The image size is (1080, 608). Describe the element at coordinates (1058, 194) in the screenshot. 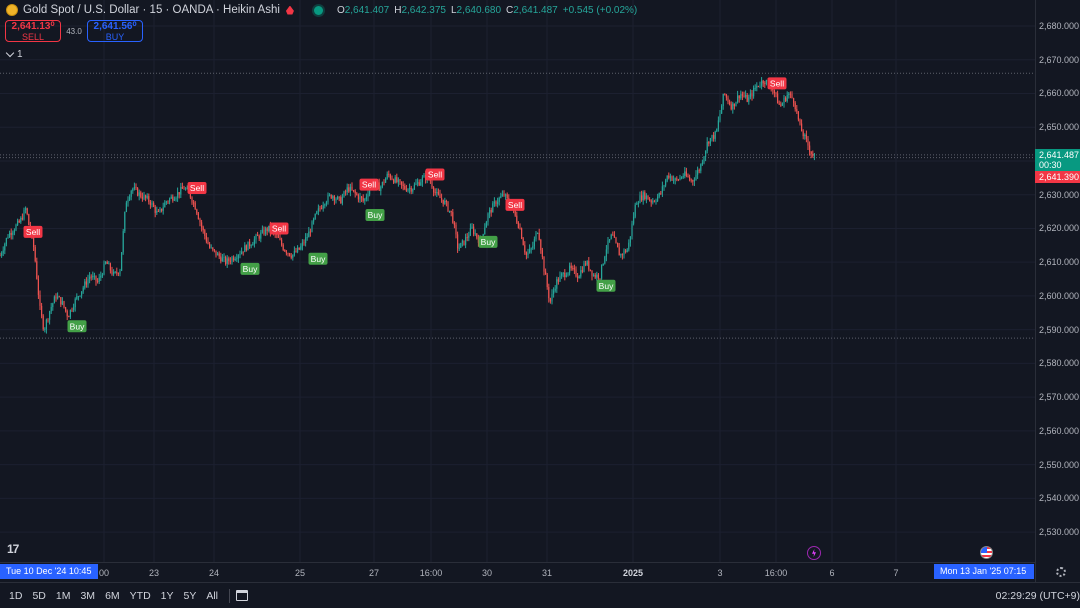

I see `price-tick: 2,630.000` at that location.